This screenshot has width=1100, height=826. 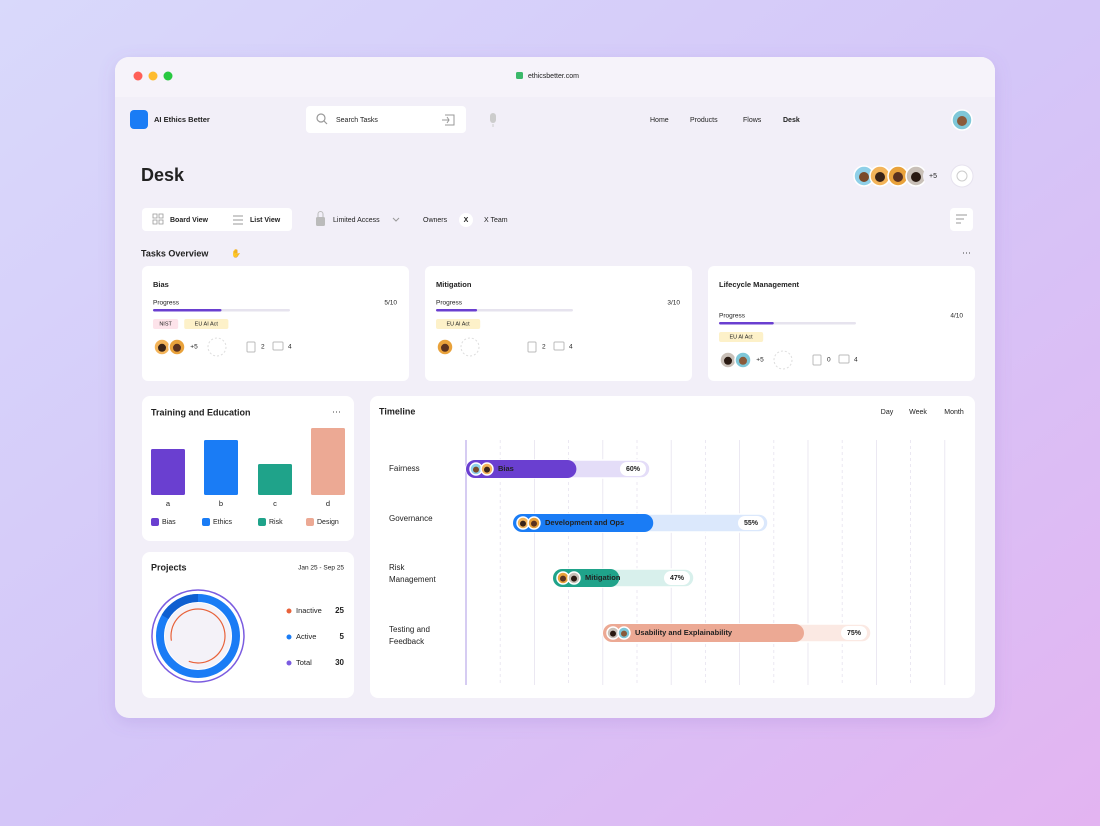 What do you see at coordinates (325, 122) in the screenshot?
I see `search-icon` at bounding box center [325, 122].